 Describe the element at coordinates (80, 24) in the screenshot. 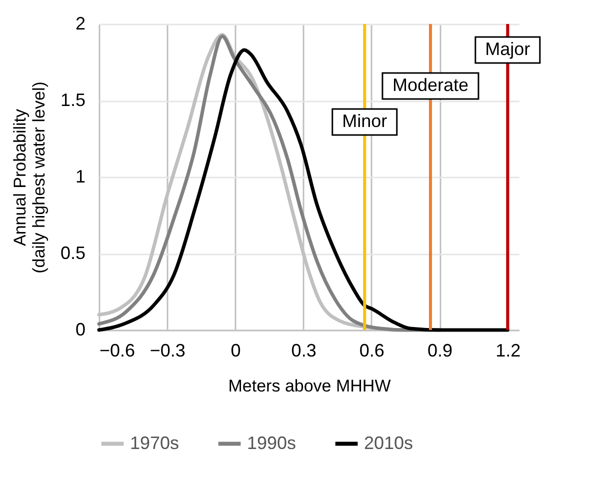

I see `y-tick-label: 2` at that location.